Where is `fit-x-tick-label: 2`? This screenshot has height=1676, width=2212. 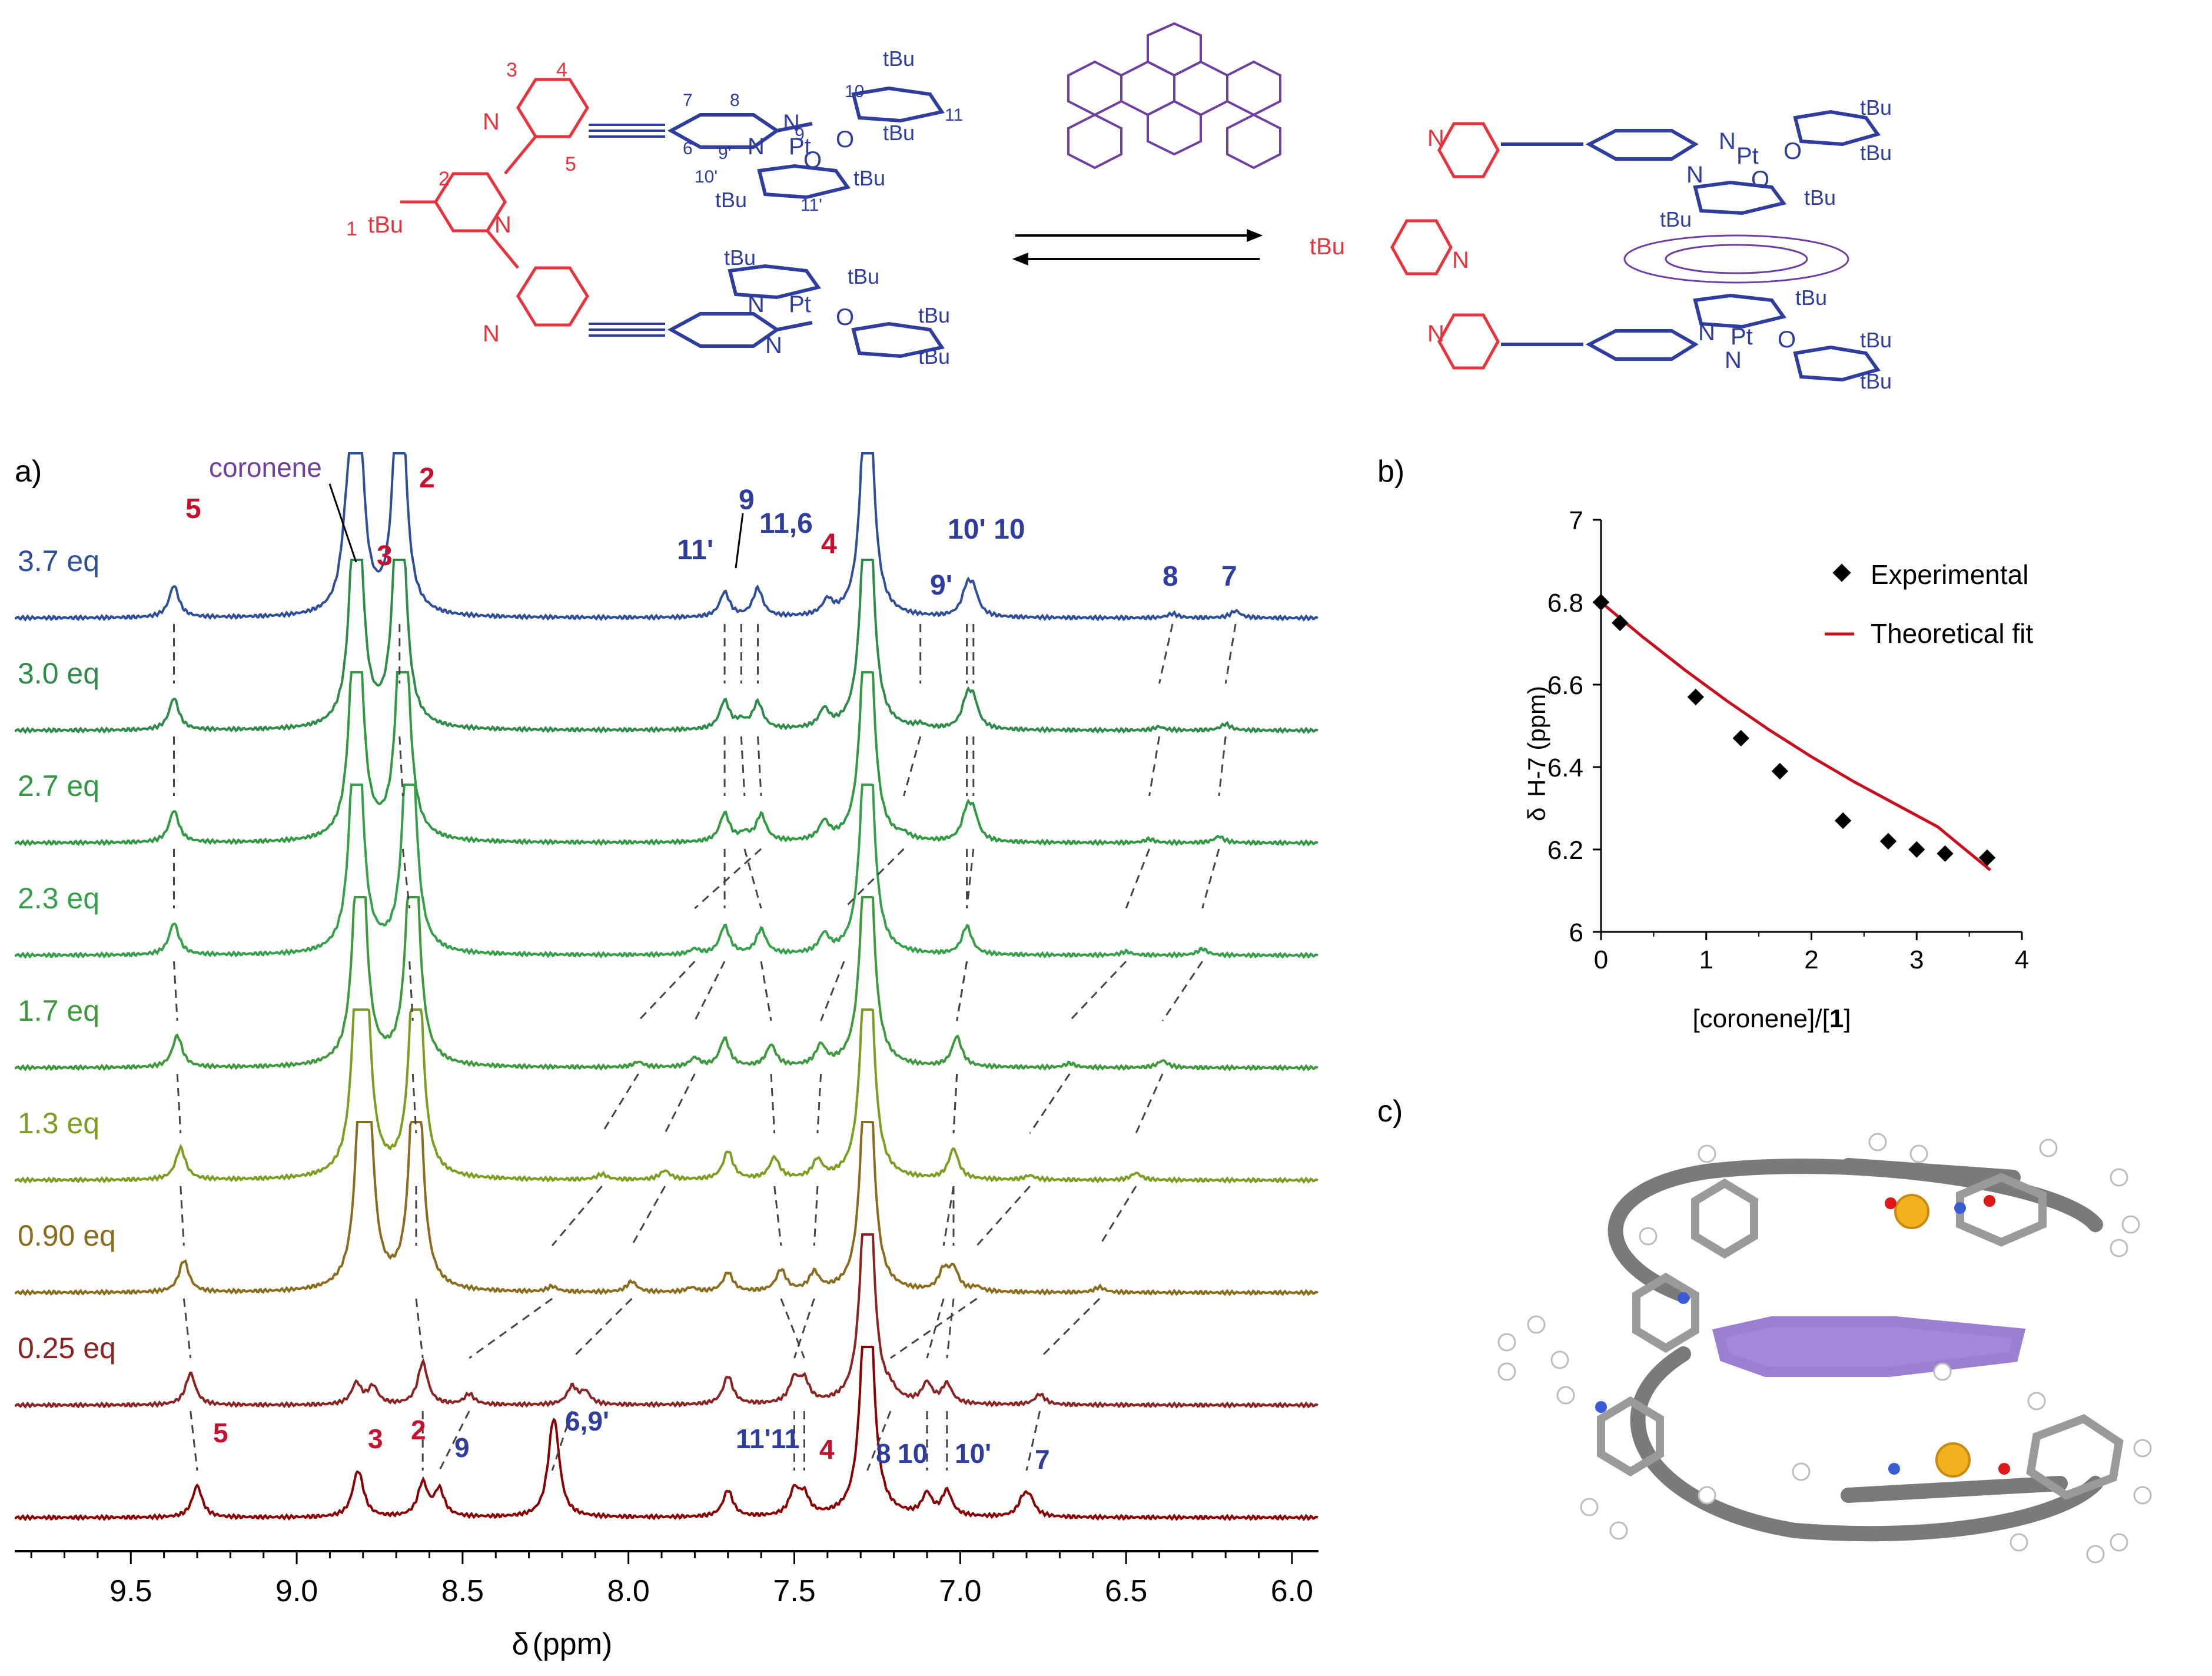
fit-x-tick-label: 2 is located at coordinates (1811, 960).